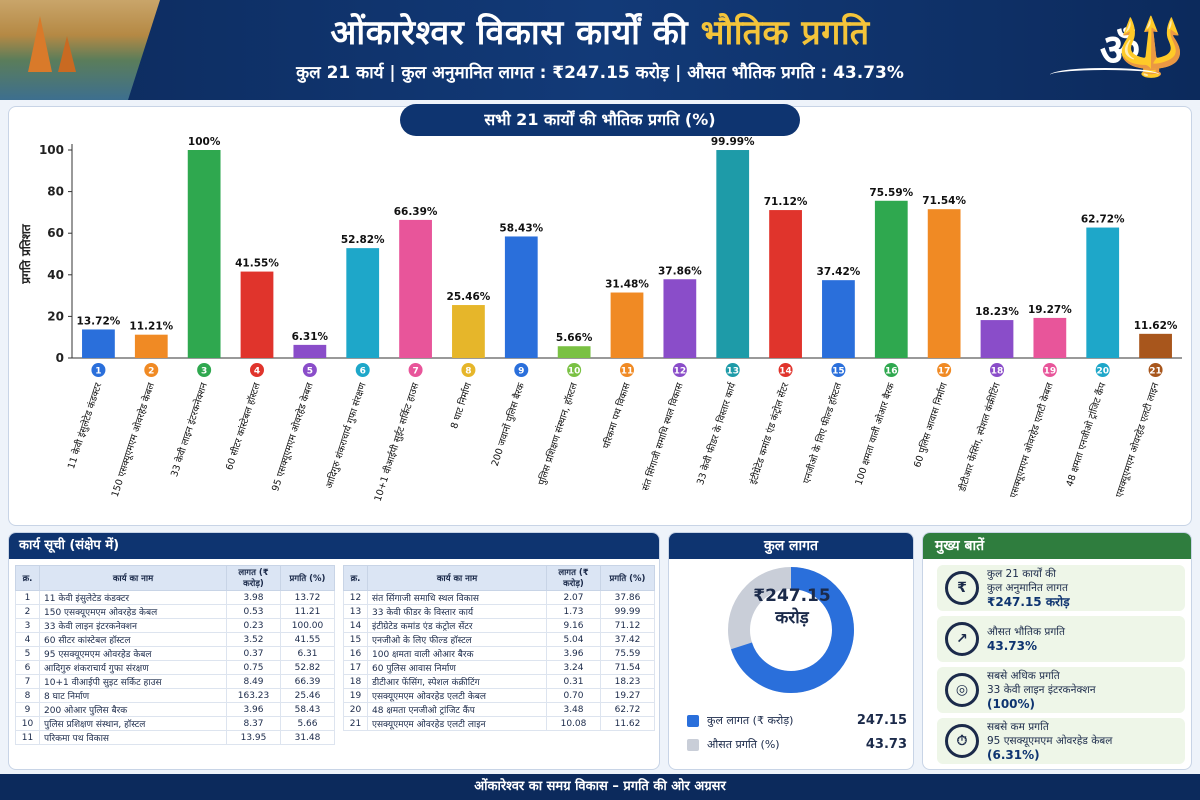 Image resolution: width=1200 pixels, height=800 pixels. Describe the element at coordinates (979, 437) in the screenshot. I see `category-label: डीटीआर फेंसिंग, स्पेशल कंक्रीटिंग` at that location.